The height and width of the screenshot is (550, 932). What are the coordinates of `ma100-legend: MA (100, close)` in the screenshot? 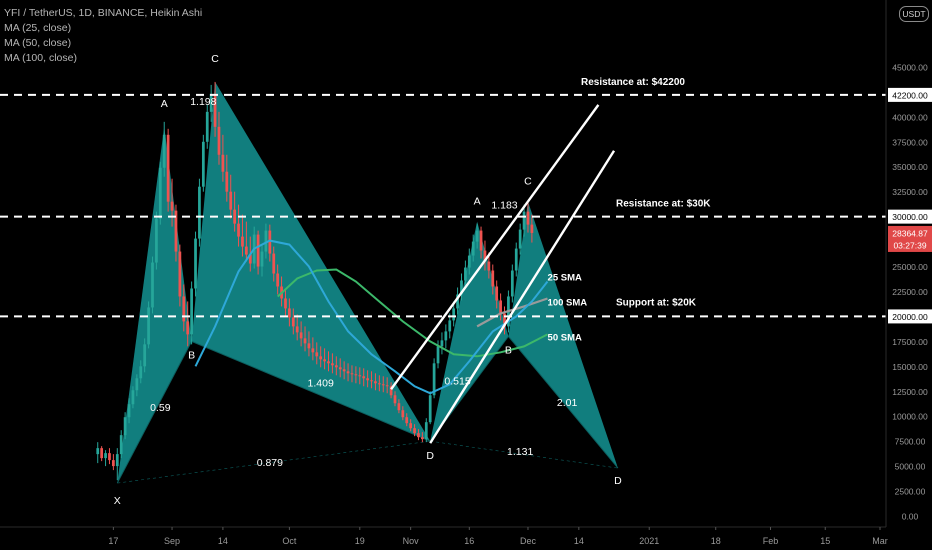 It's located at (40, 58).